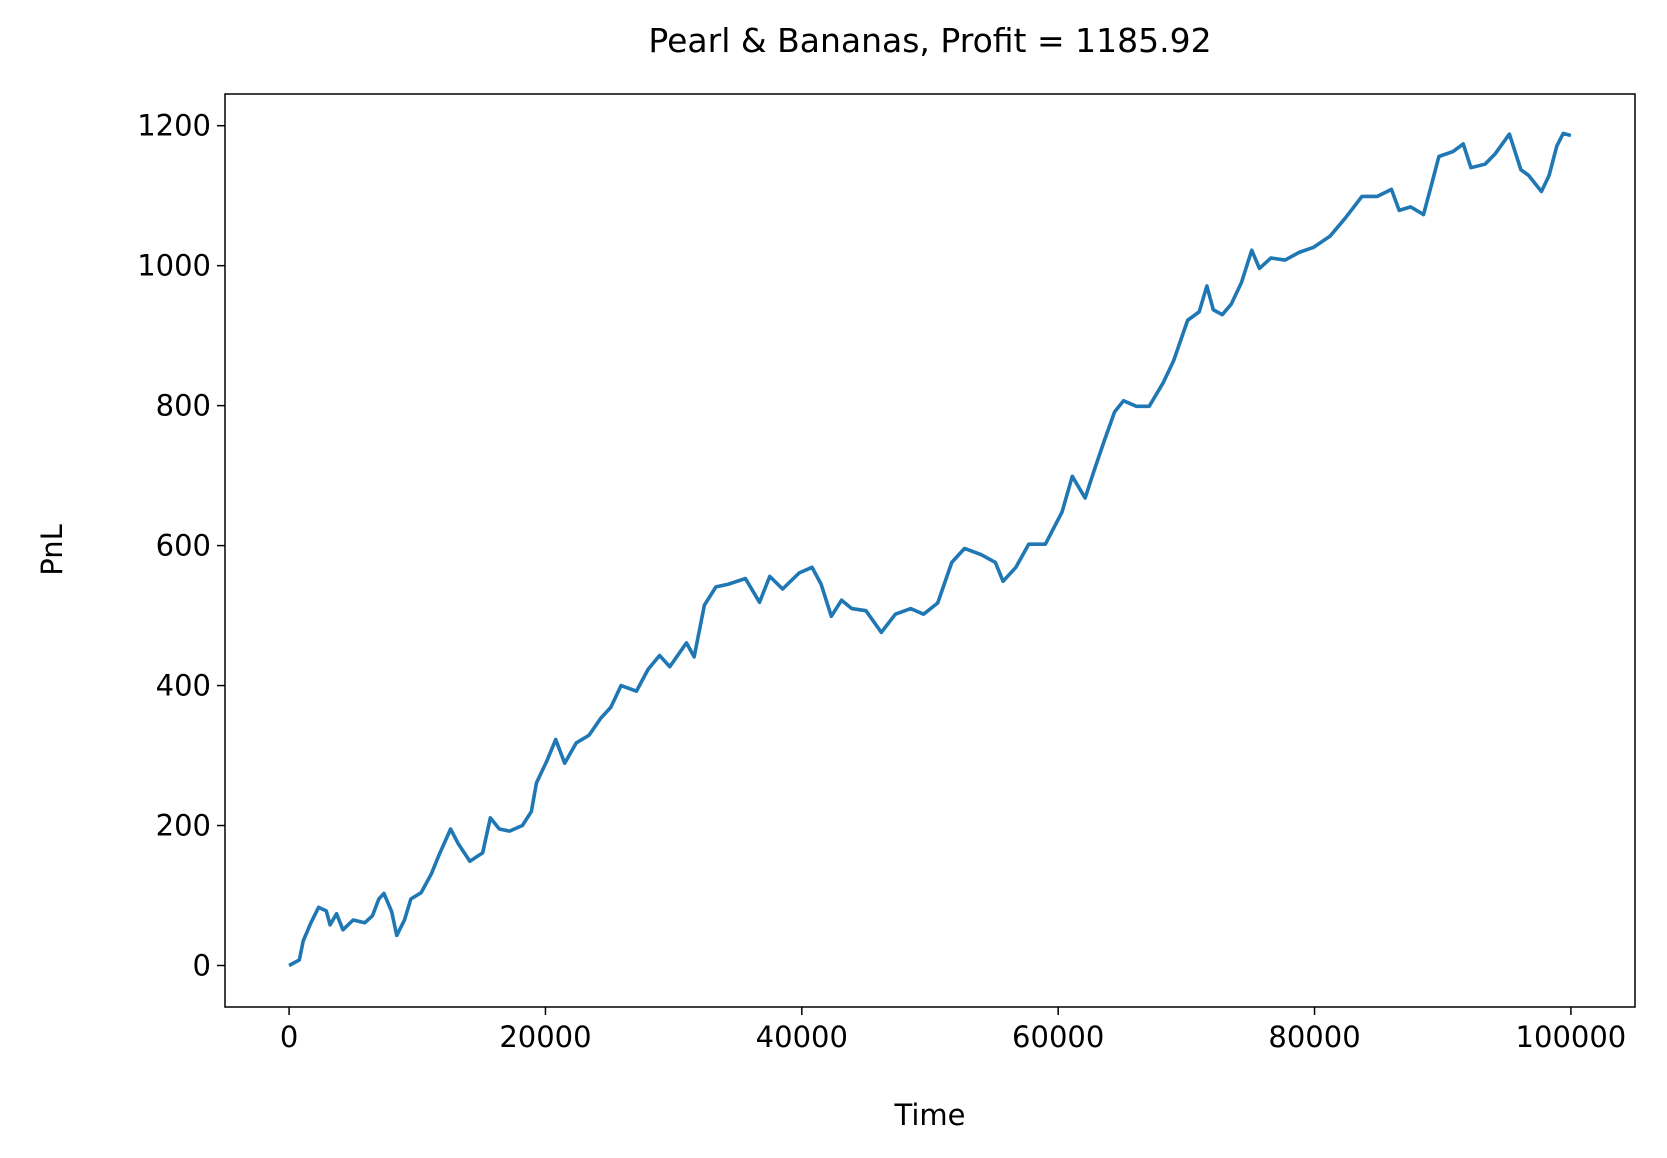 The height and width of the screenshot is (1158, 1667). What do you see at coordinates (183, 826) in the screenshot?
I see `y-tick-label: 200` at bounding box center [183, 826].